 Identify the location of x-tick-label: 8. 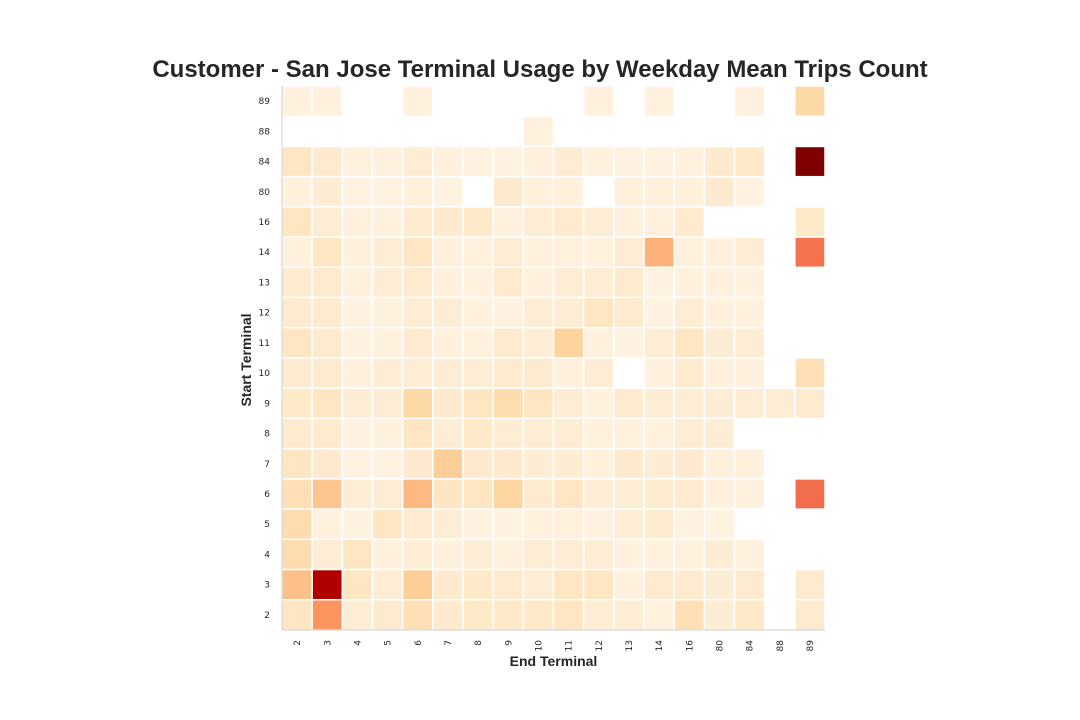
(479, 643).